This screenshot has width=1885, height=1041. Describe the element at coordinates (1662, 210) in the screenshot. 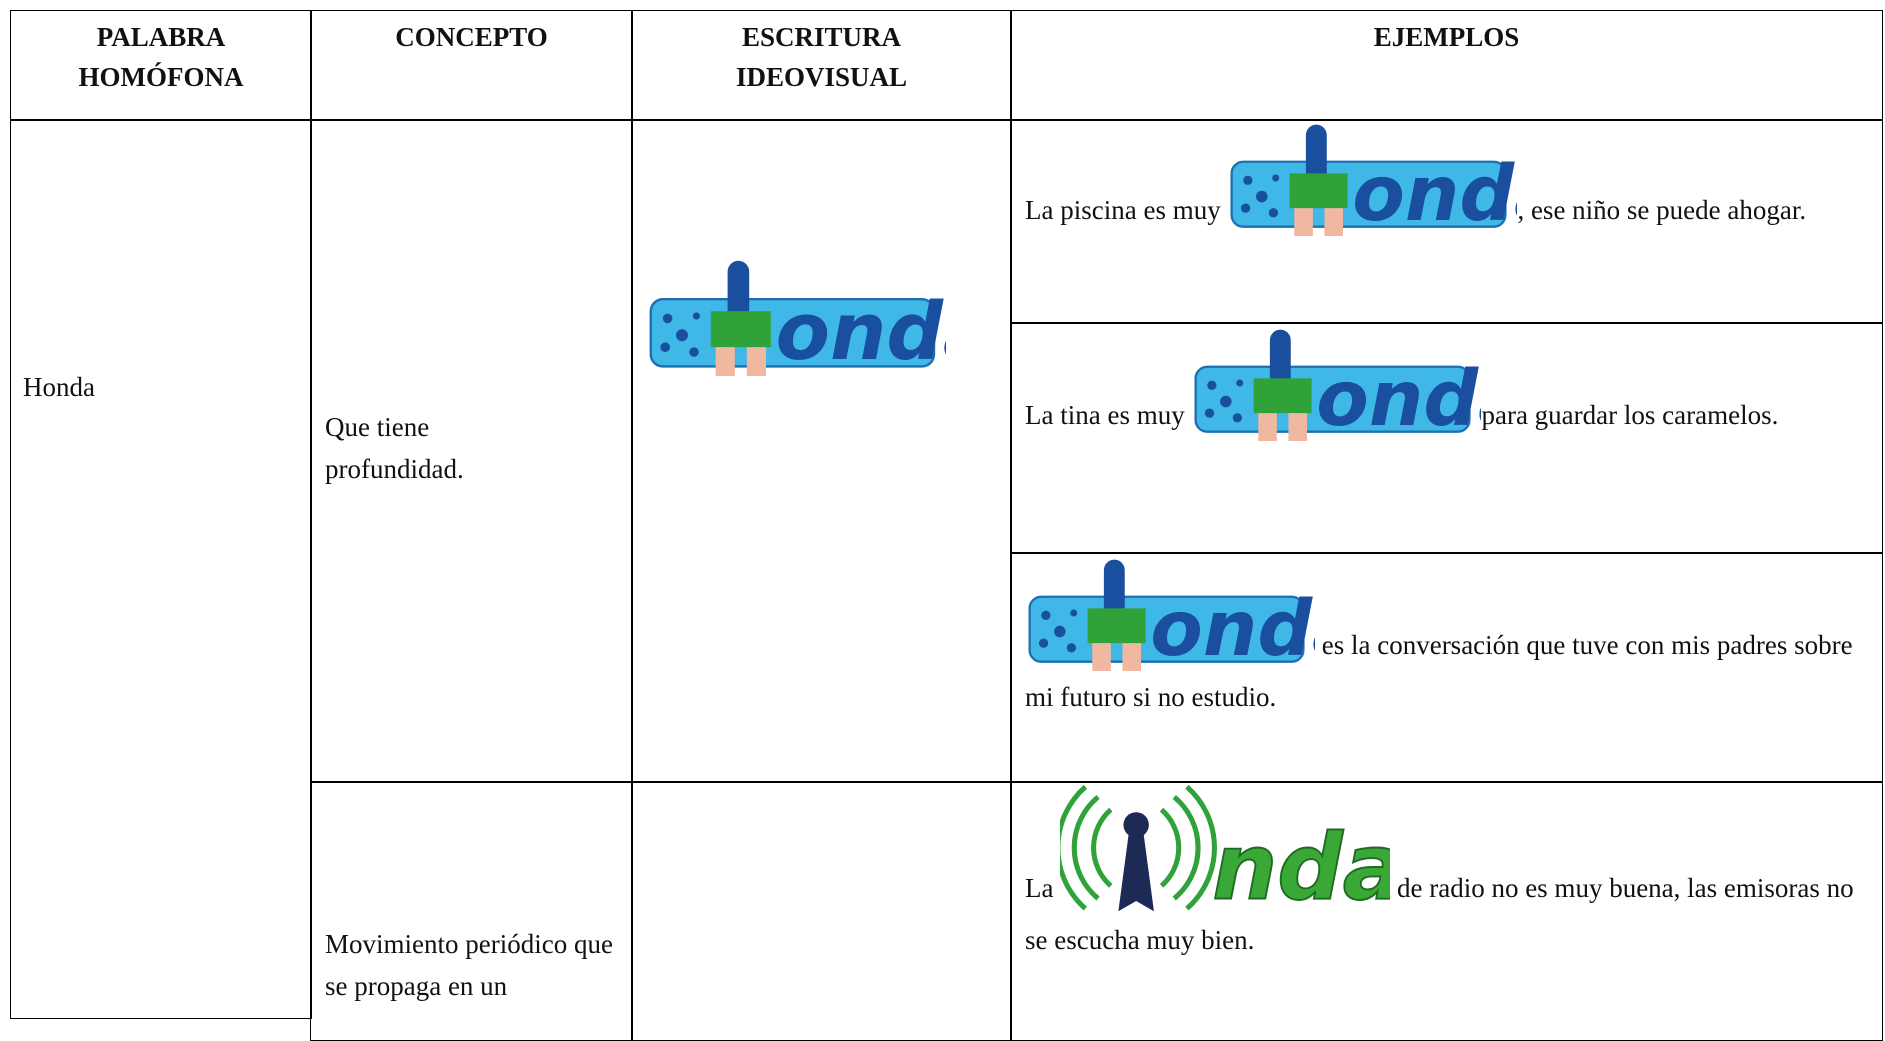

I see `example-text: , ese niño se puede ahogar.` at that location.